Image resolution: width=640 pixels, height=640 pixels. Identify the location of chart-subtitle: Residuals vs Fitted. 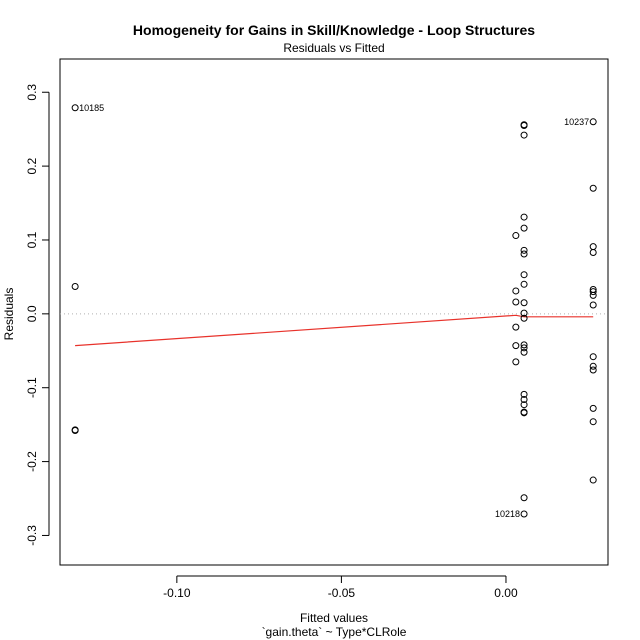
(333, 48).